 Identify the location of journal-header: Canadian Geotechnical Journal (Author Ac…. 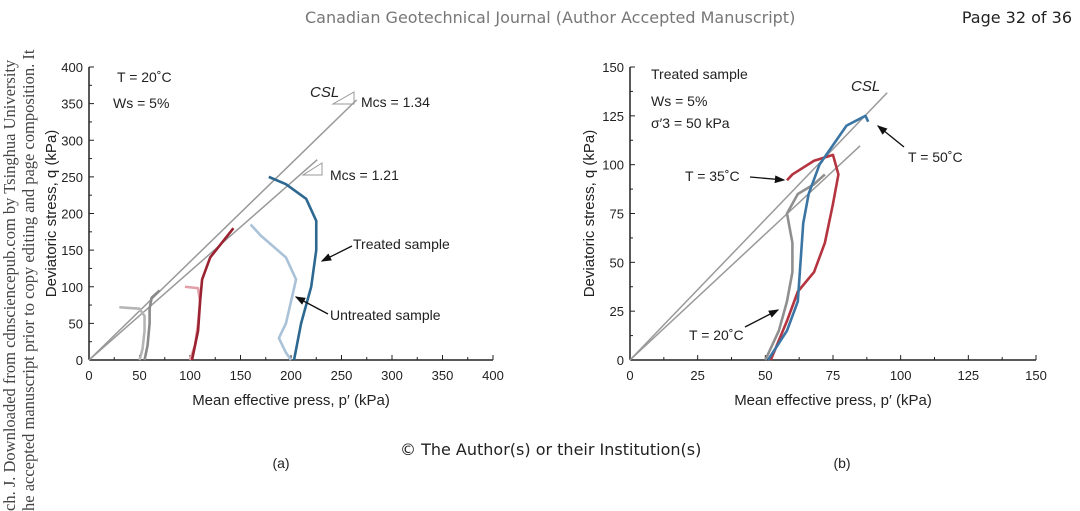
(550, 17).